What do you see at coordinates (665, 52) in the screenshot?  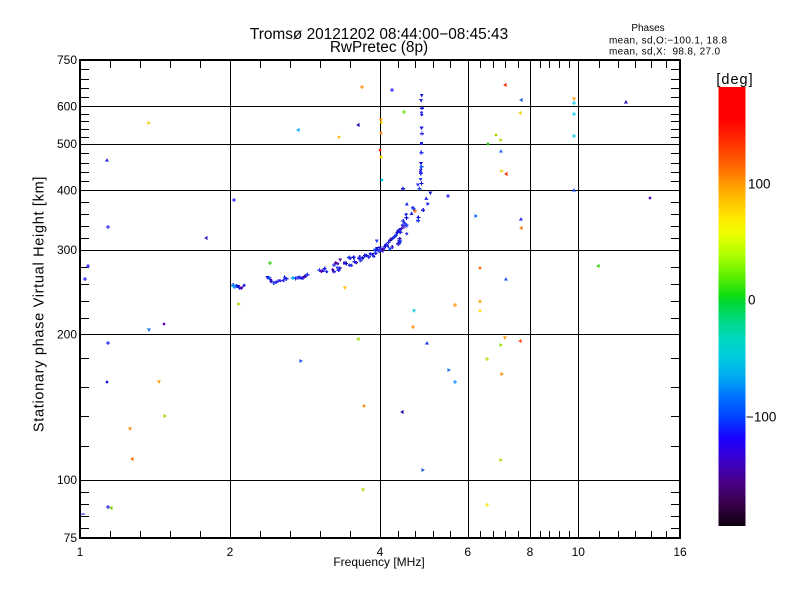 I see `svg-text: mean, sd,X: 98.8, 27.0` at bounding box center [665, 52].